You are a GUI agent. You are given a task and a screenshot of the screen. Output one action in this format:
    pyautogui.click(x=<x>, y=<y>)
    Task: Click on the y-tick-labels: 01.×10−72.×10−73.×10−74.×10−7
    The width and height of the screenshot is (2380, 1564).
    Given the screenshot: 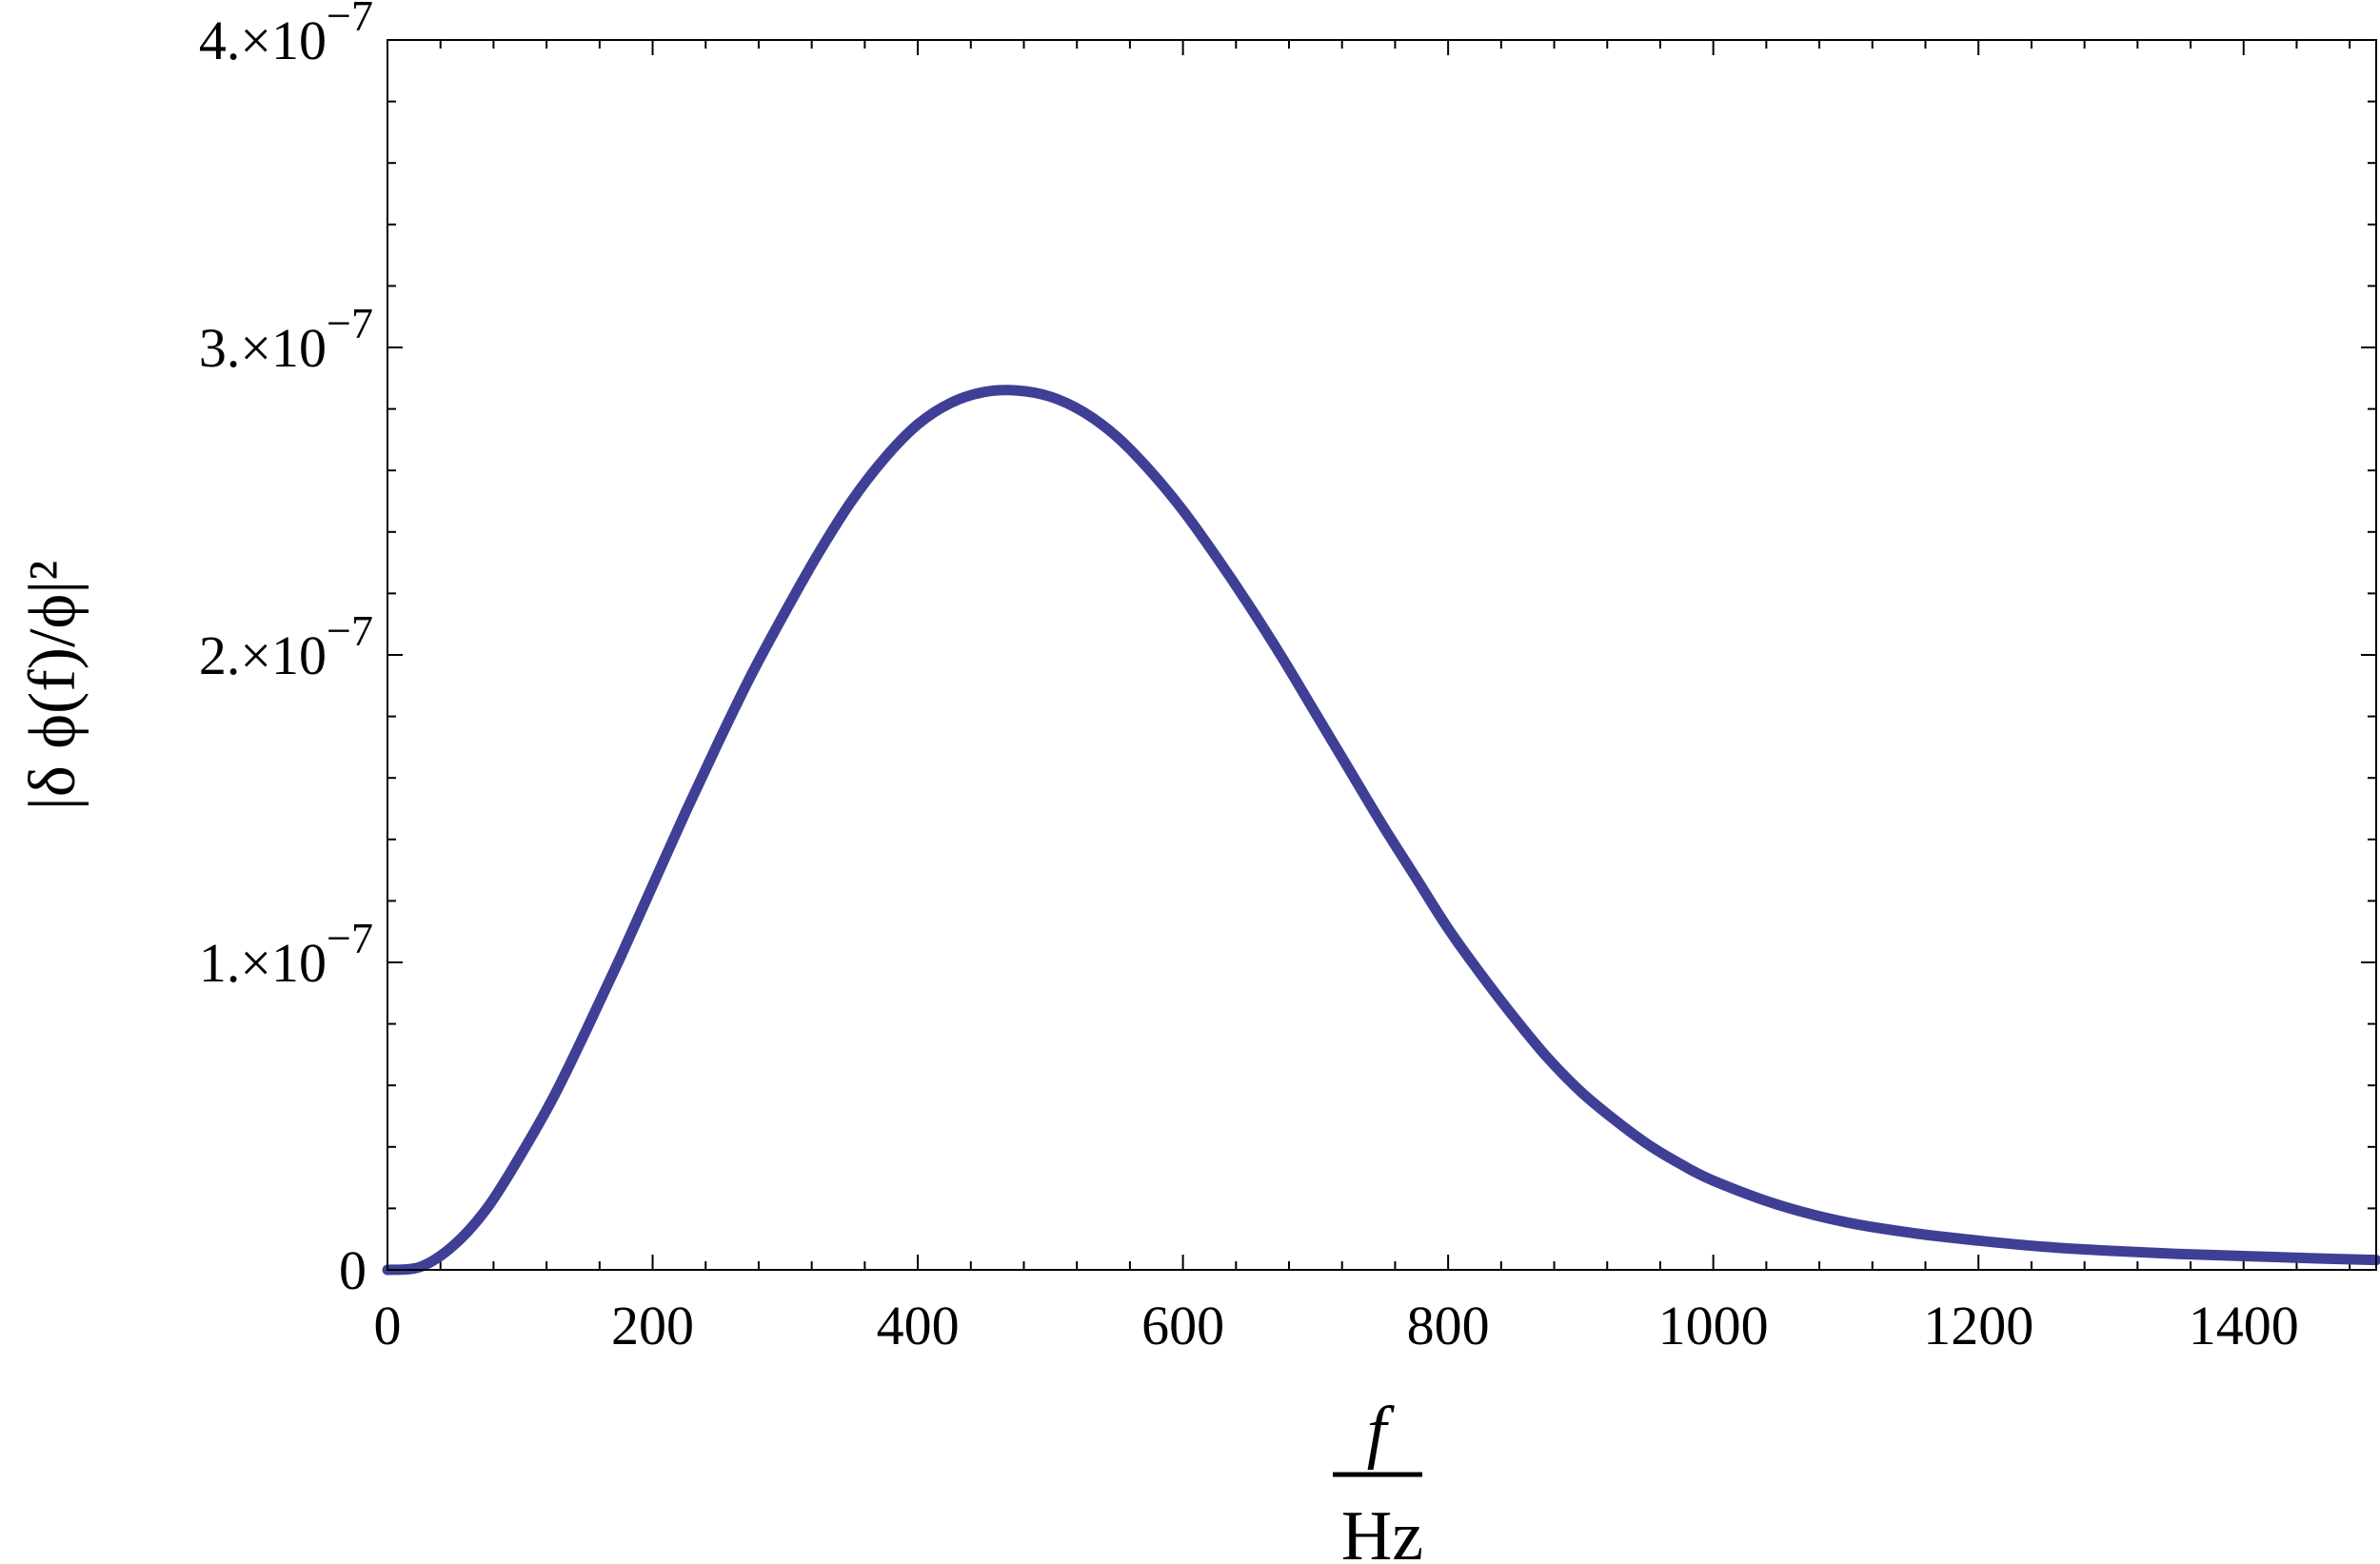 What is the action you would take?
    pyautogui.click(x=286, y=650)
    